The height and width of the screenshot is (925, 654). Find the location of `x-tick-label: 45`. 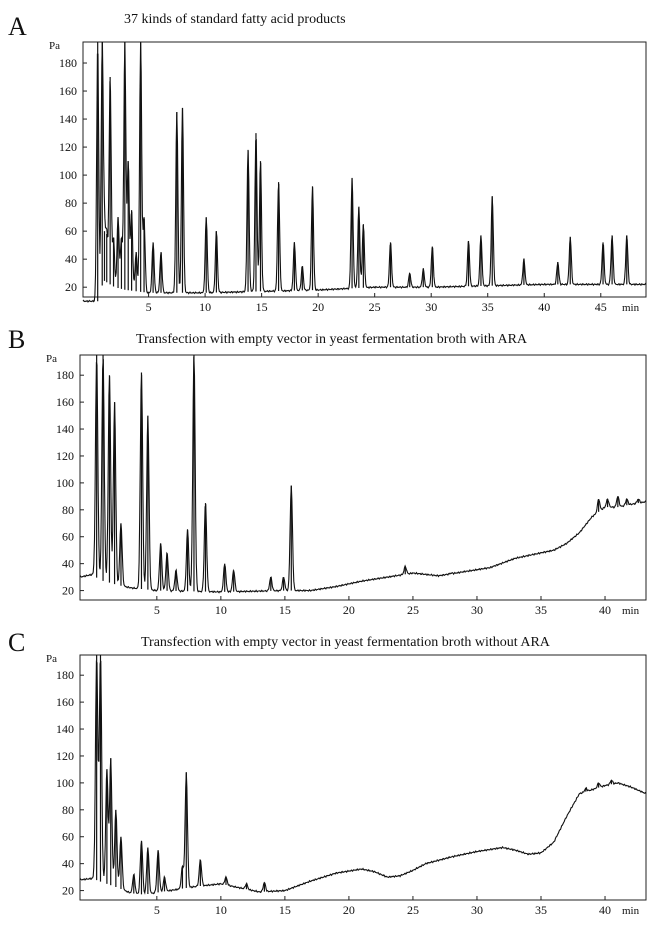

x-tick-label: 45 is located at coordinates (601, 307).